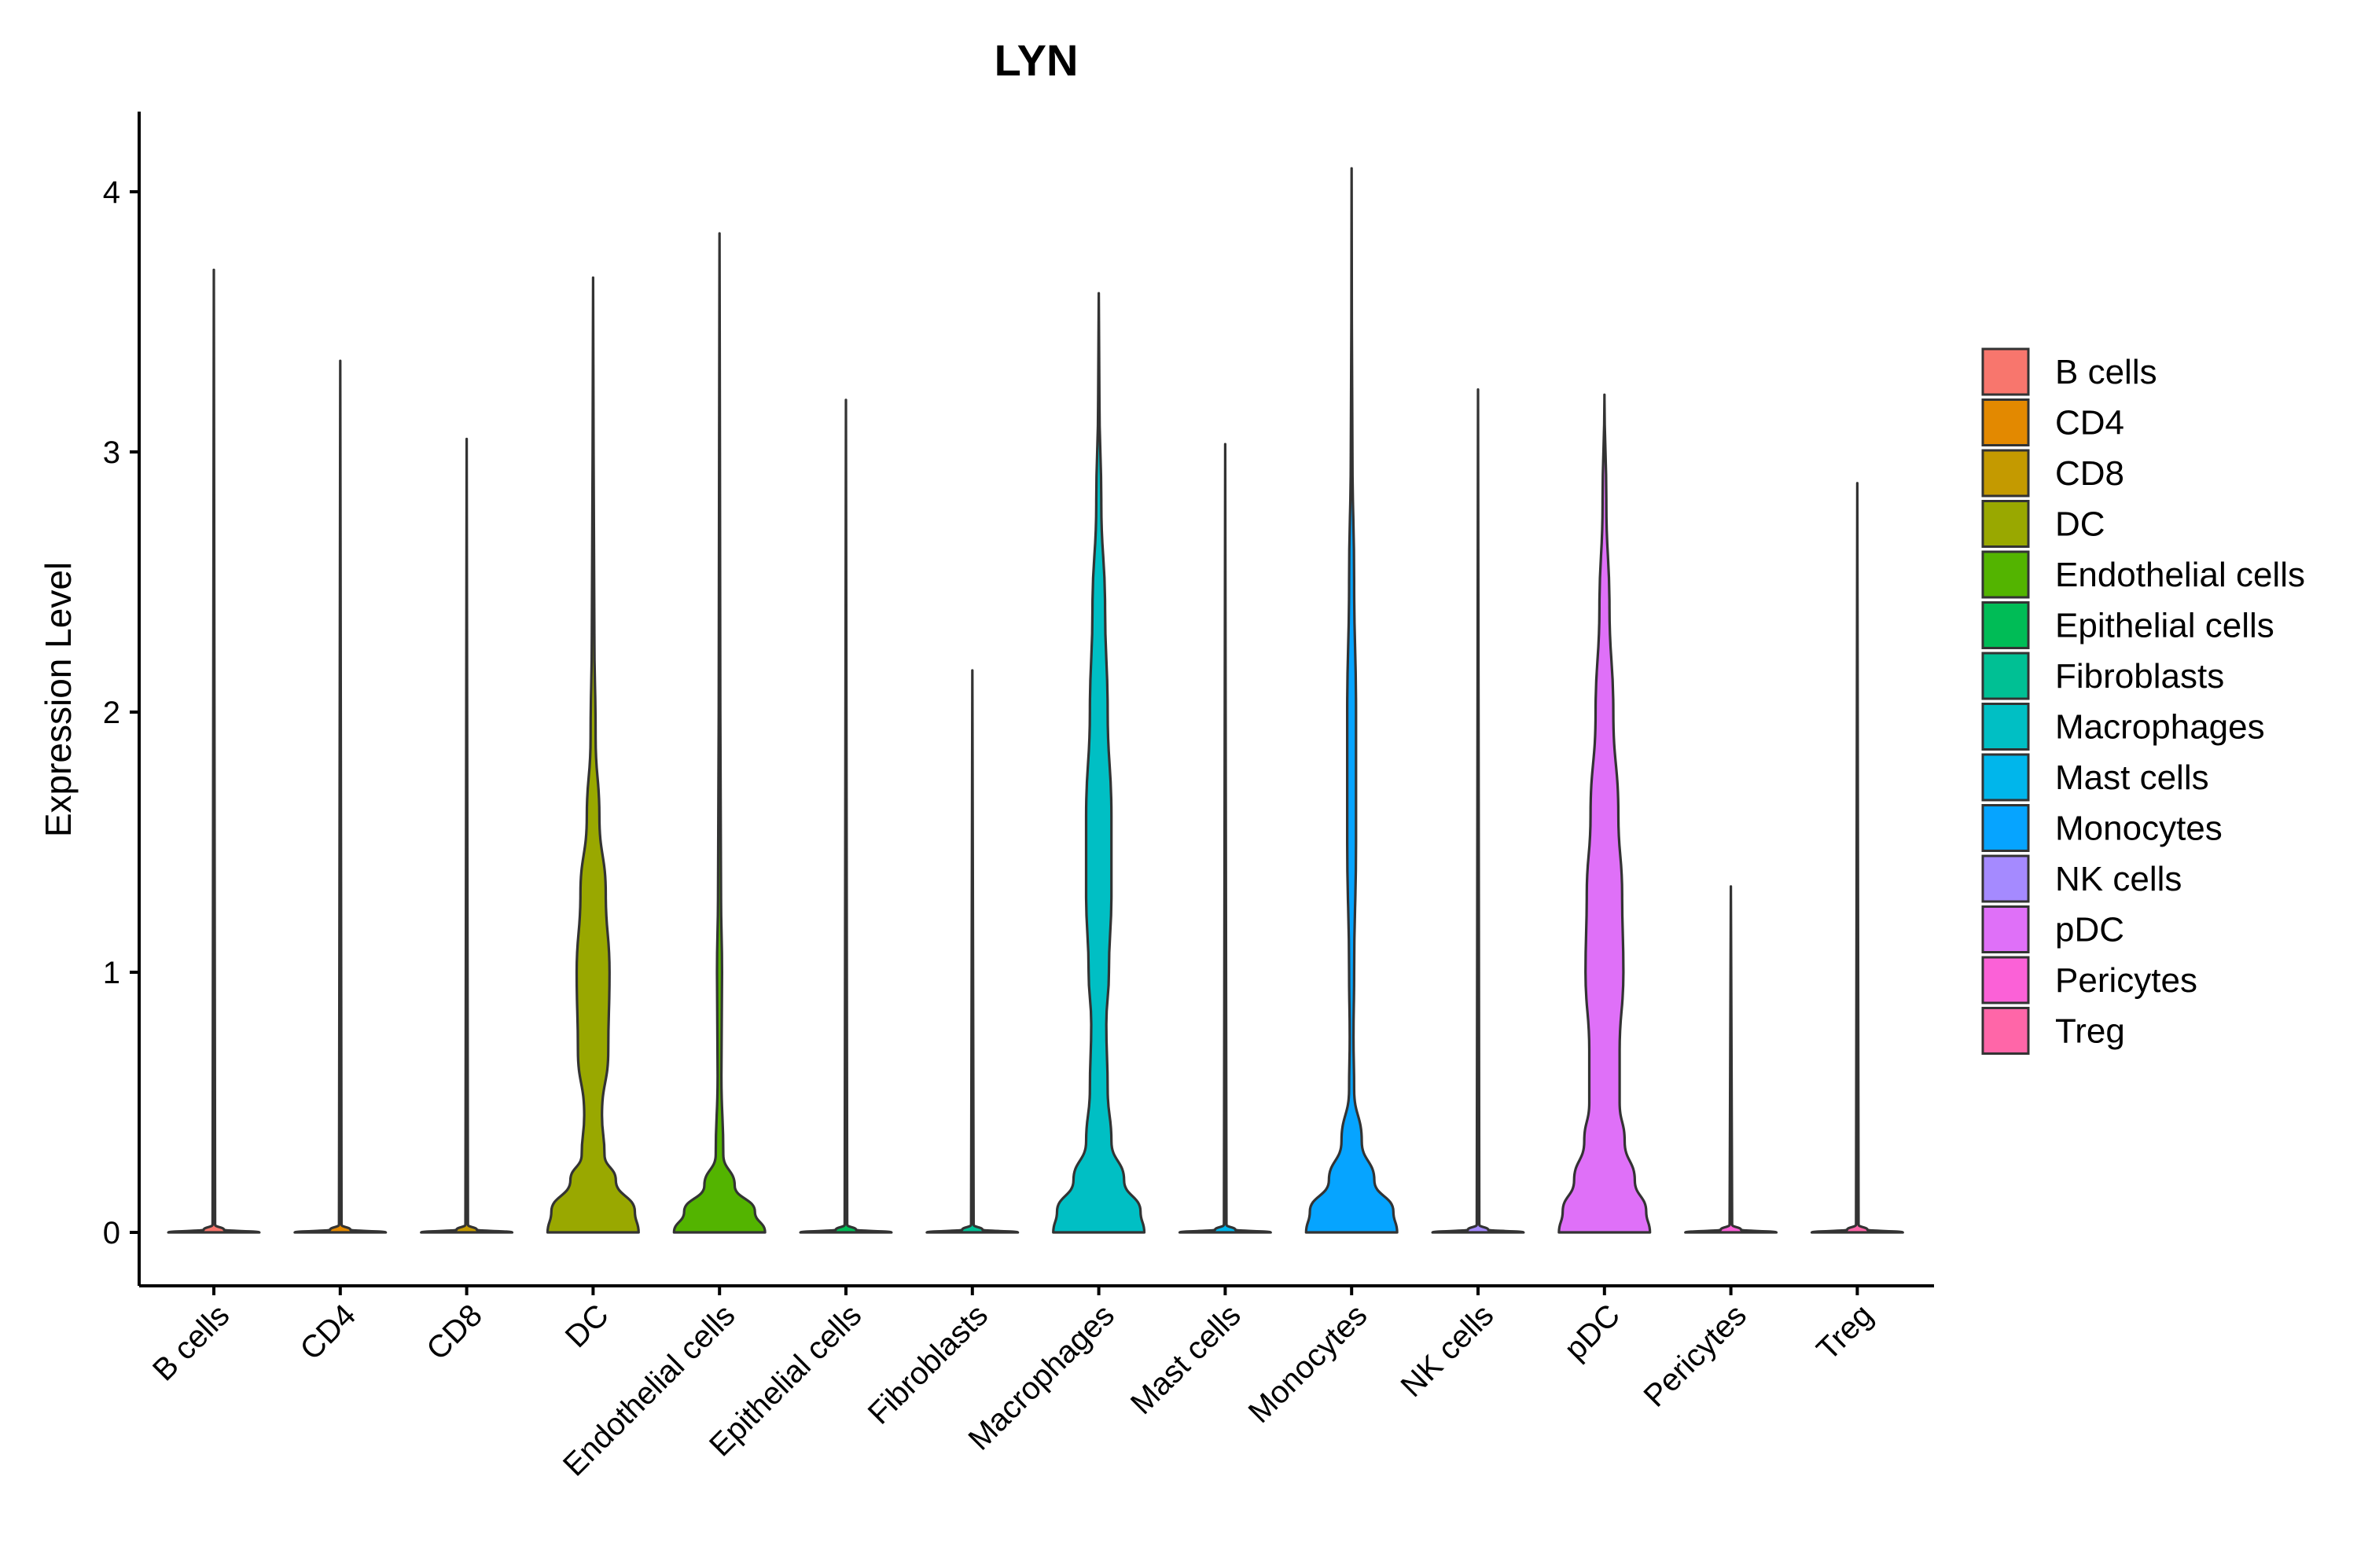 Image resolution: width=2368 pixels, height=1568 pixels. What do you see at coordinates (2089, 930) in the screenshot?
I see `legend-label-pdc: pDC` at bounding box center [2089, 930].